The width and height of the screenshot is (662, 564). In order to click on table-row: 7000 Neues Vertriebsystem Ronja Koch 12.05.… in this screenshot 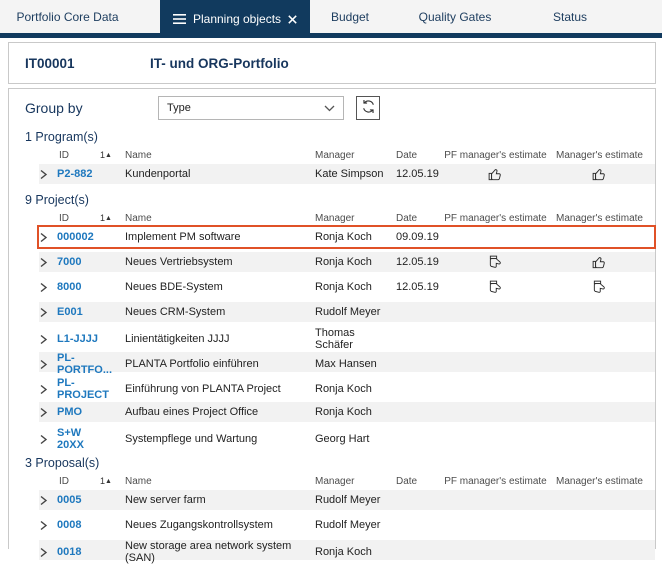, I will do `click(332, 262)`.